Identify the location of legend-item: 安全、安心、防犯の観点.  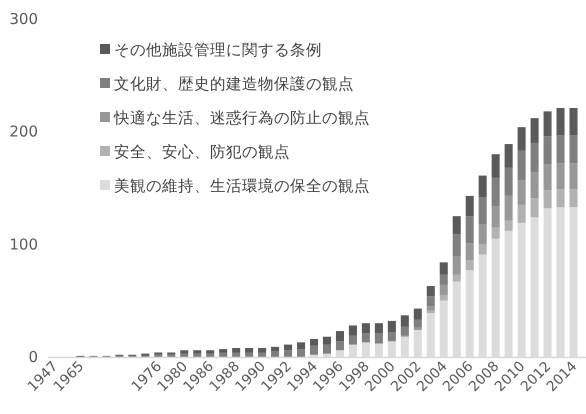
(195, 152).